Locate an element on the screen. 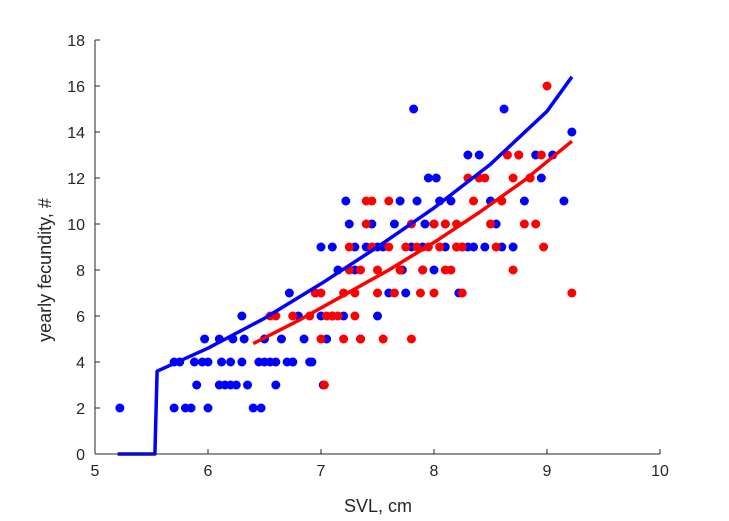  x-tick-label: 8 is located at coordinates (434, 471).